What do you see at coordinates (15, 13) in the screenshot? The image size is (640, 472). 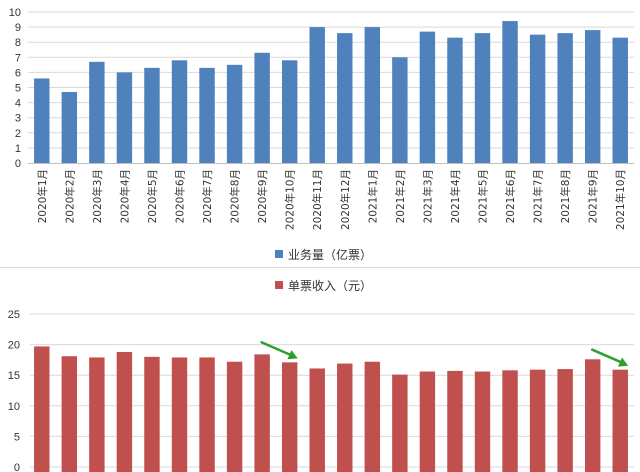 I see `top-y-tick-label: 10` at bounding box center [15, 13].